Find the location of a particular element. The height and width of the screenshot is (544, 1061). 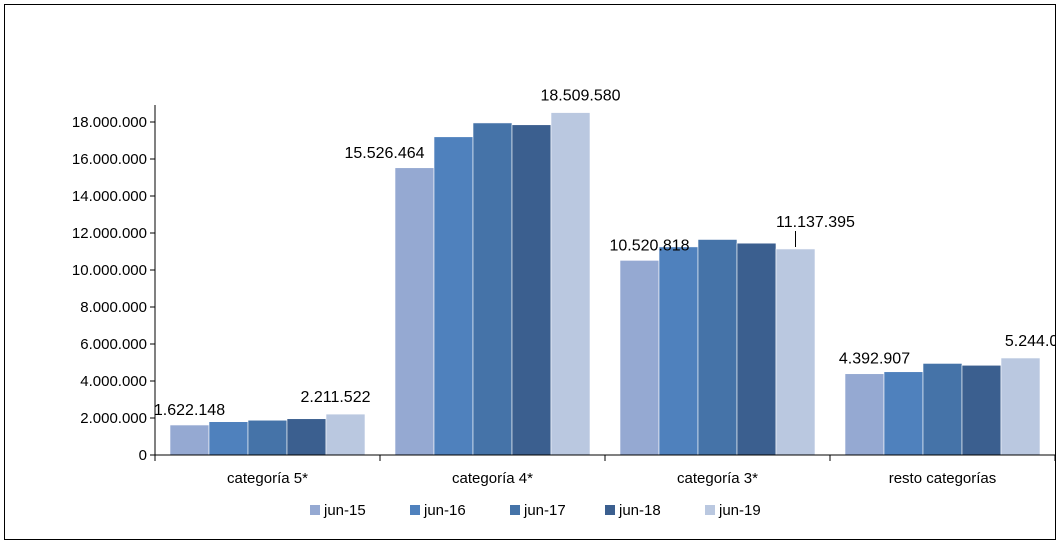

data-label: 1.622.148 is located at coordinates (189, 410).